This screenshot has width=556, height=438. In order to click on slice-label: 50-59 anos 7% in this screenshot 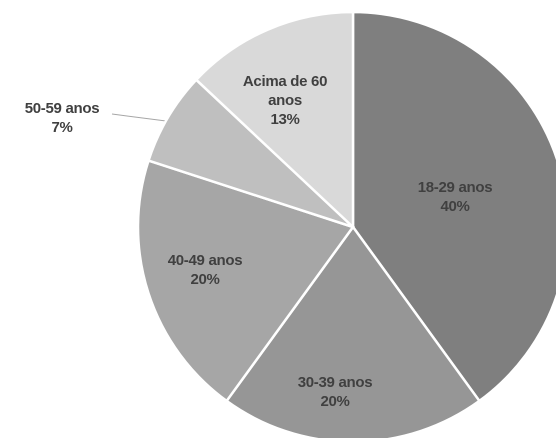, I will do `click(62, 118)`.